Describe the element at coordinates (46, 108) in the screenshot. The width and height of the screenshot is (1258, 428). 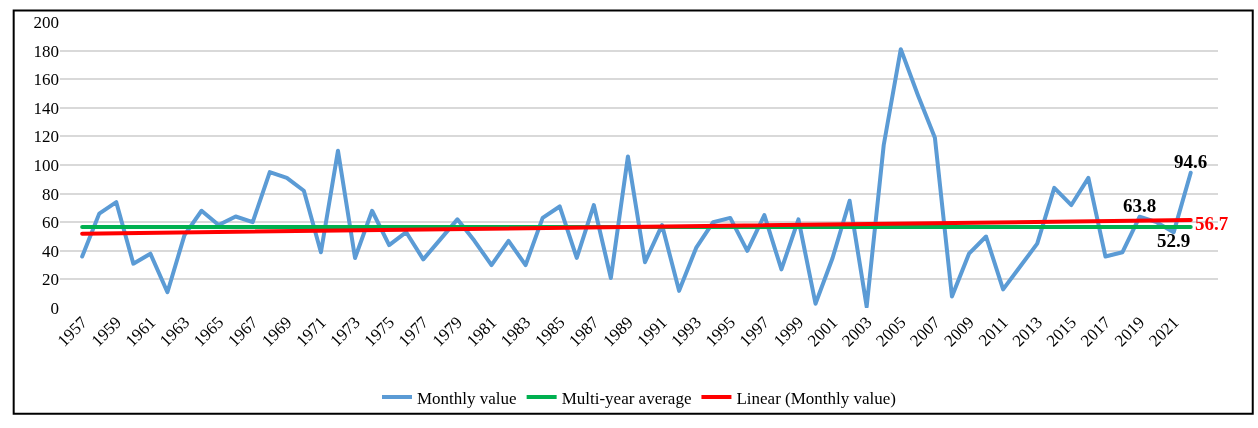
I see `y-tick-label: 140` at that location.